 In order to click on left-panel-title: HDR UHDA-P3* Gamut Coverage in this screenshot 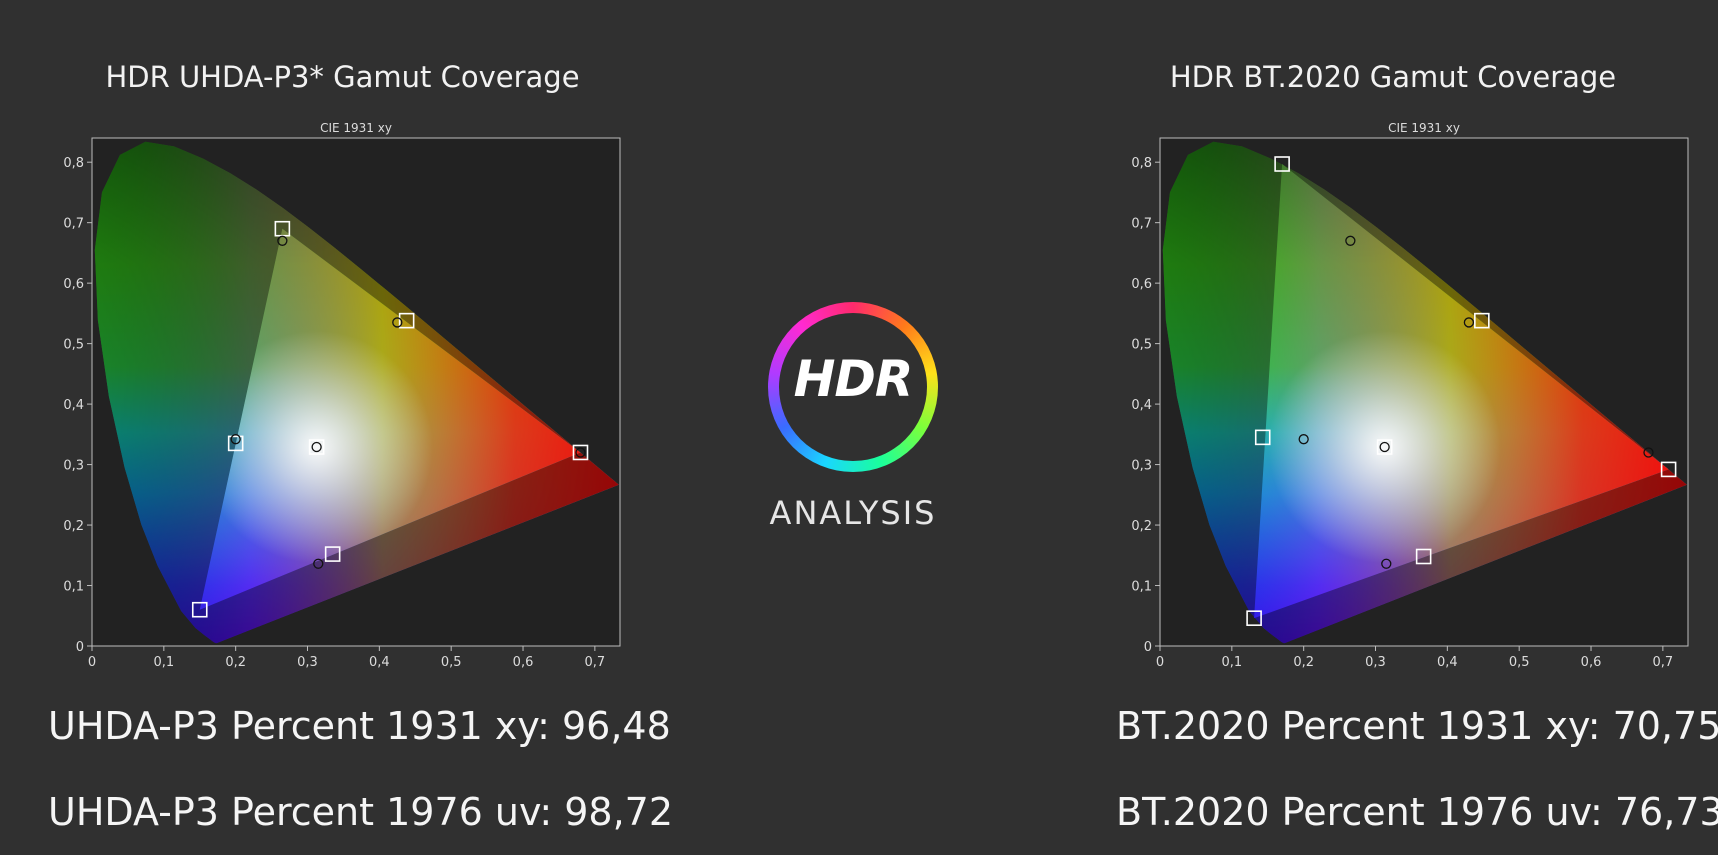, I will do `click(342, 77)`.